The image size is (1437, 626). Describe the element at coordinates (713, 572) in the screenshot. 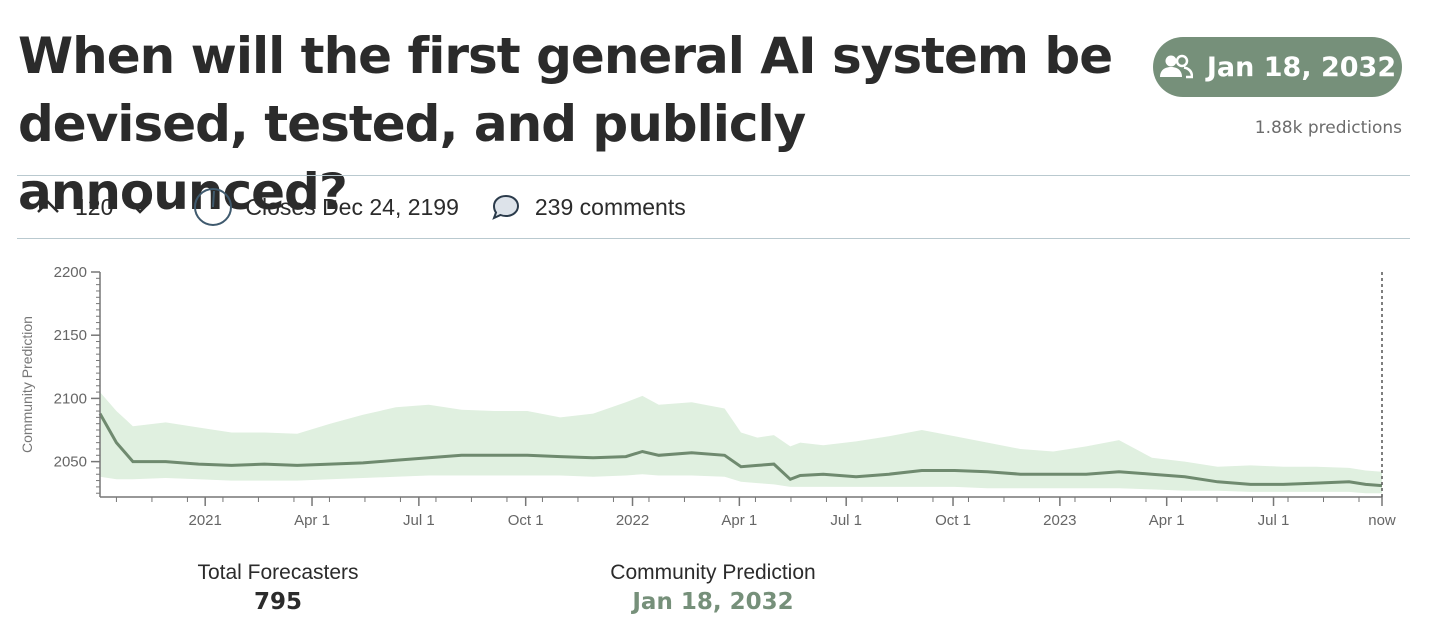

I see `community-prediction-label: Community Prediction` at that location.